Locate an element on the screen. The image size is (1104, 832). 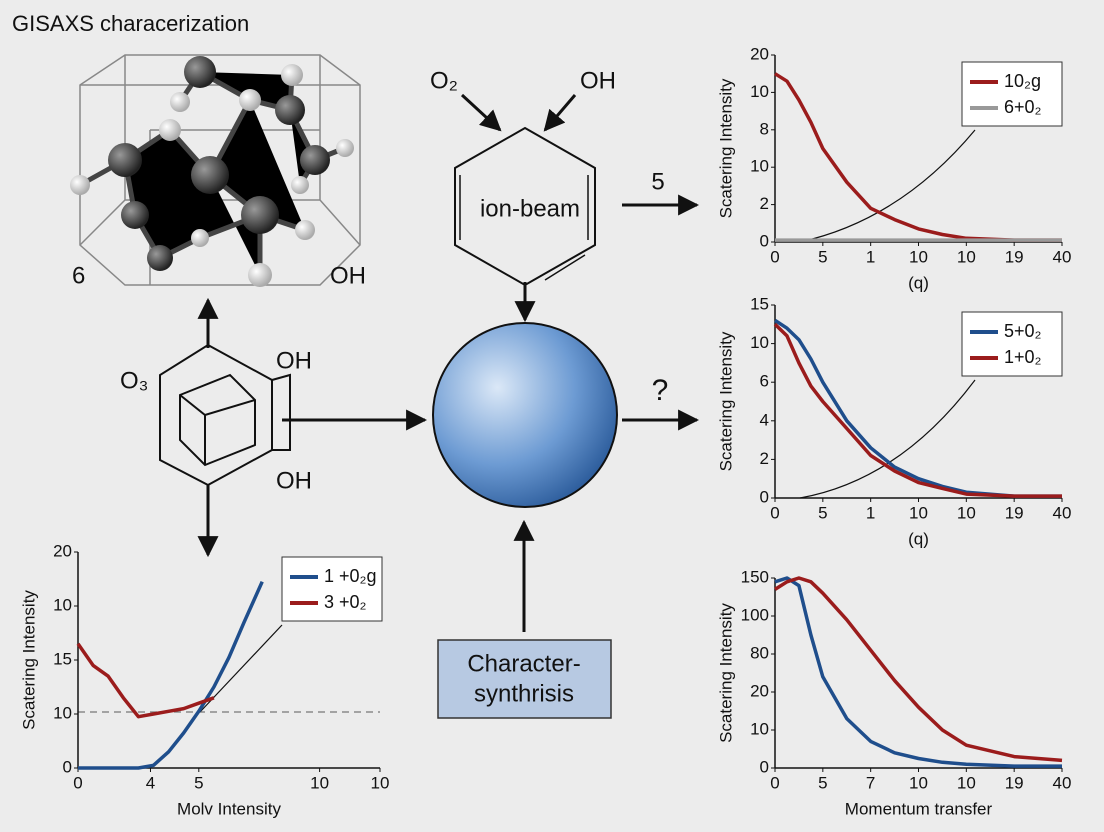
x-tick-label: 4 is located at coordinates (150, 782).